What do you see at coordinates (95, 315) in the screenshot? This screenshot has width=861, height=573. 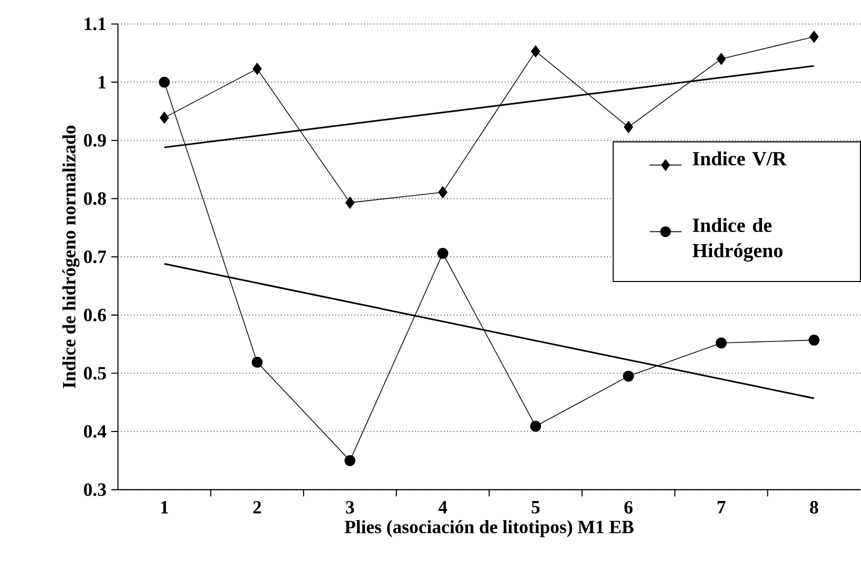 I see `y-tick-label: 0.6` at bounding box center [95, 315].